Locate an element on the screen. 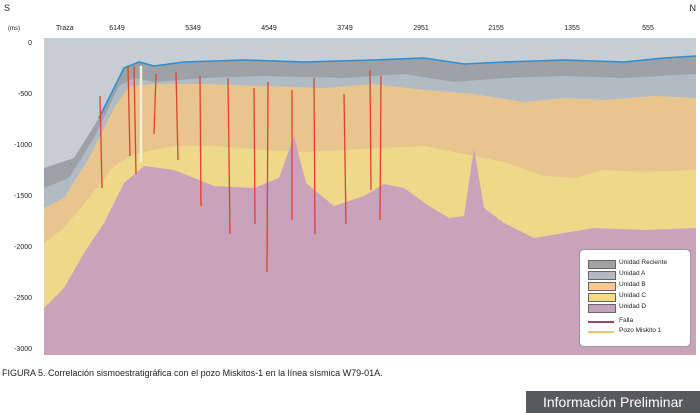  preliminary-badge: Información Preliminar is located at coordinates (613, 402).